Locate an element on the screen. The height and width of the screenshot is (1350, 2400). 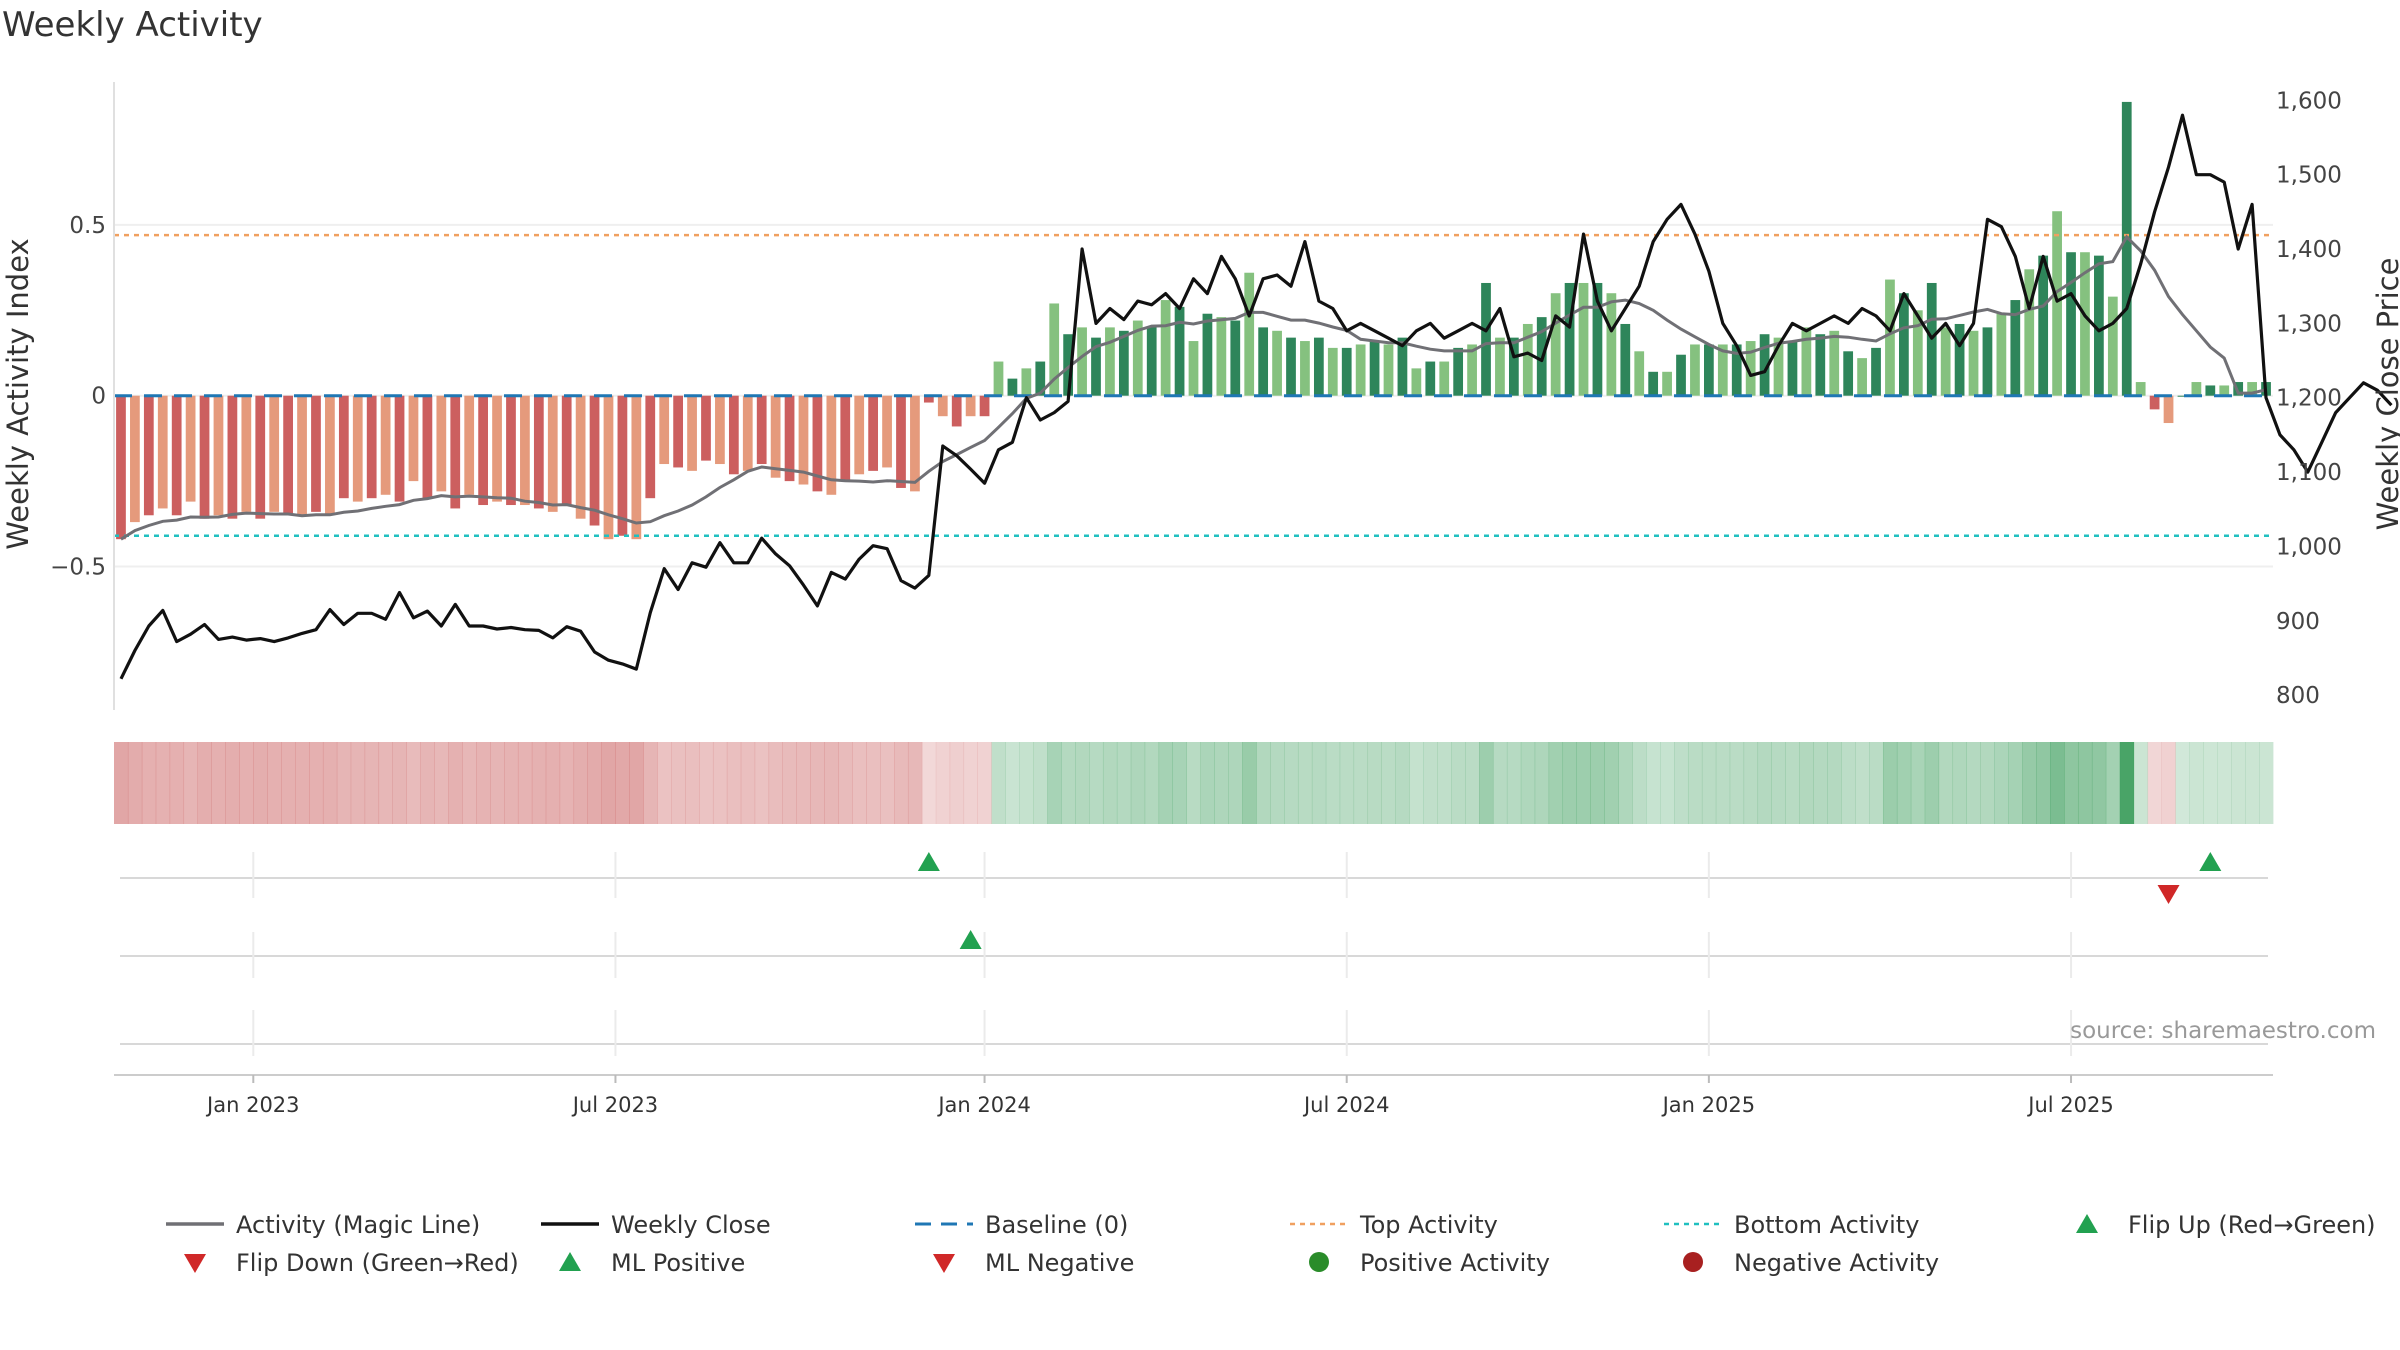
legend-label: Negative Activity is located at coordinates (1836, 1263).